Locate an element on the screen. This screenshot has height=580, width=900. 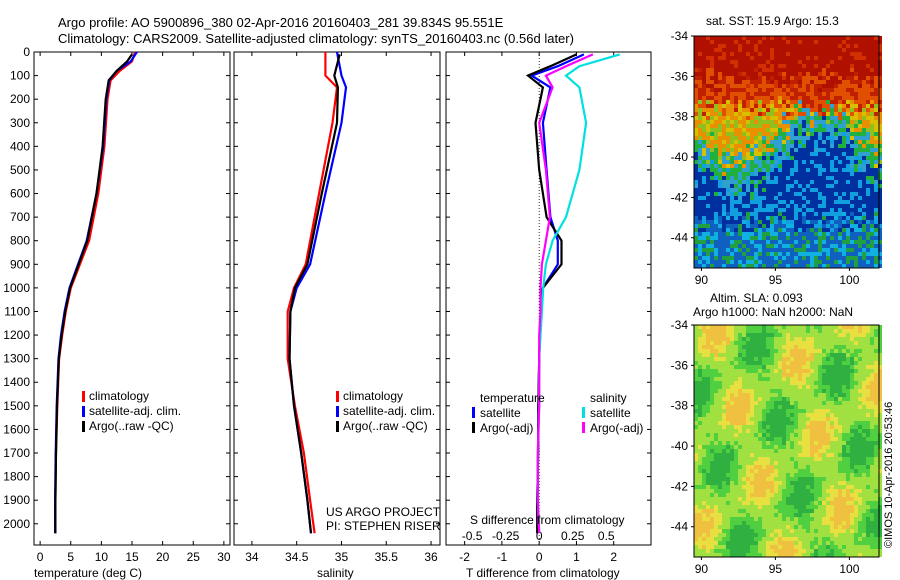
x-tick-label: 35.5 is located at coordinates (387, 557).